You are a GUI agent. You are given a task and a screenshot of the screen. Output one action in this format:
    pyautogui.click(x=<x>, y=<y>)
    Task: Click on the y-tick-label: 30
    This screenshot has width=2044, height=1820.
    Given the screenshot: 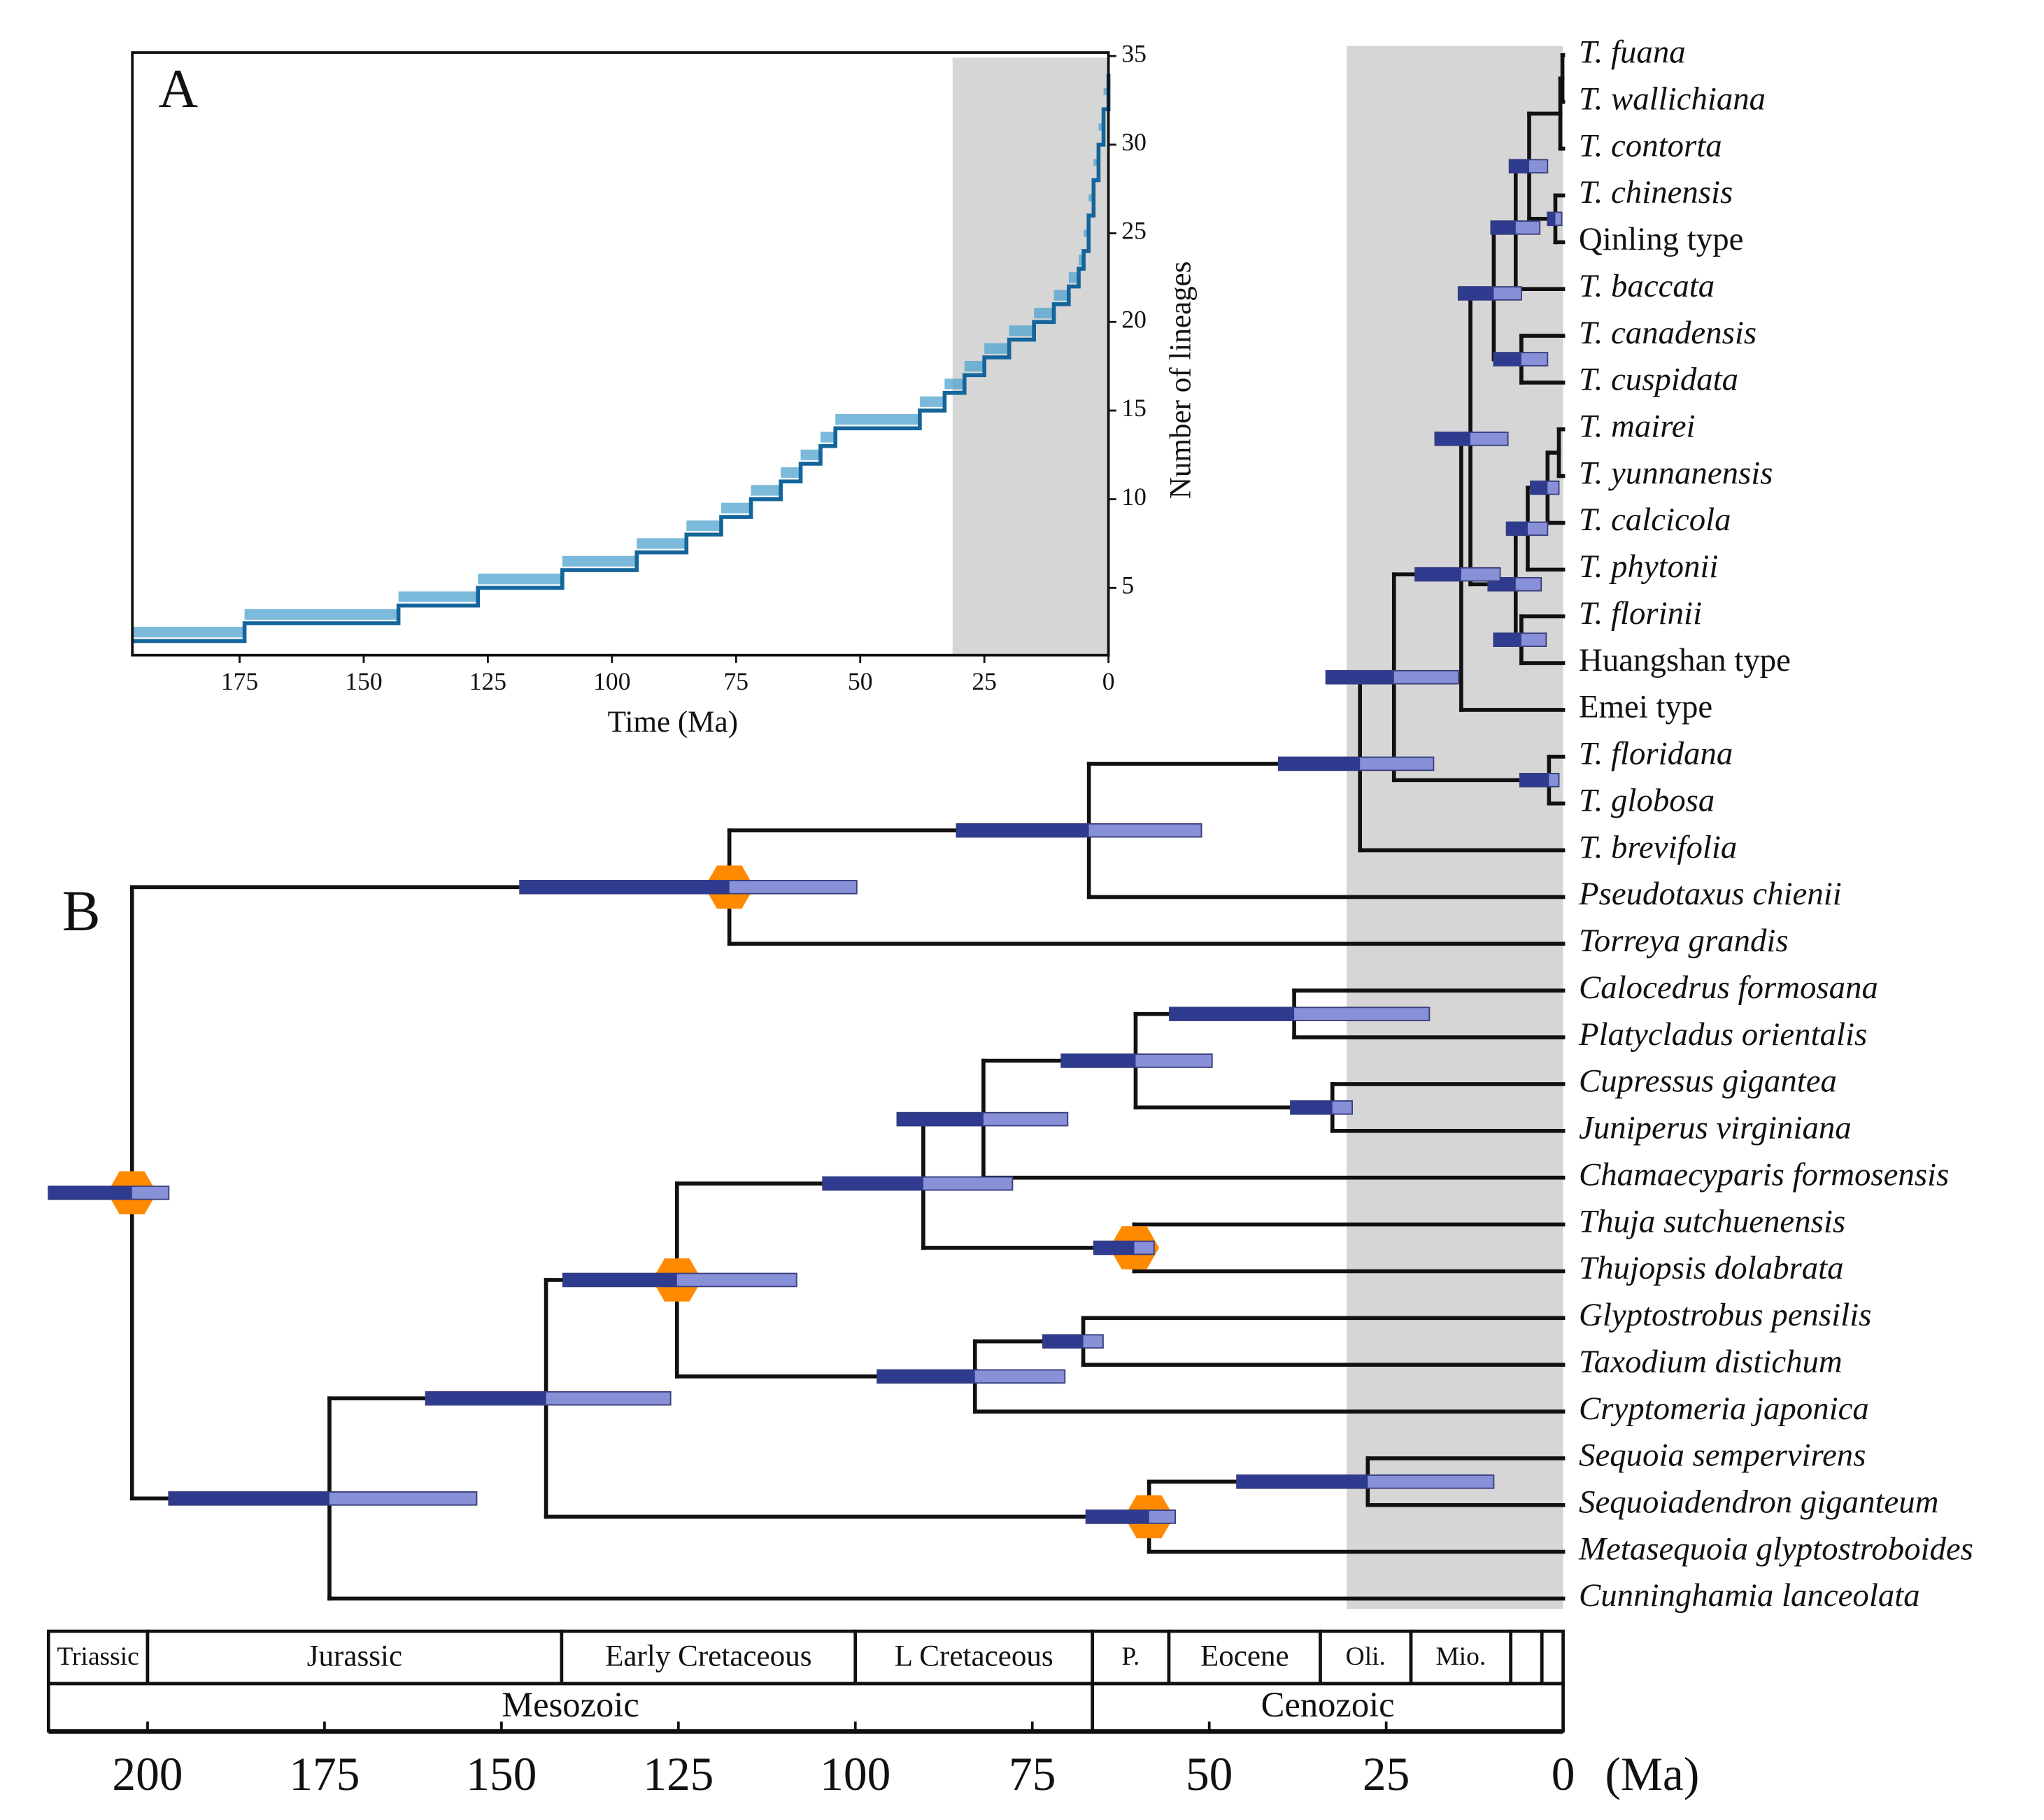 What is the action you would take?
    pyautogui.click(x=1134, y=142)
    